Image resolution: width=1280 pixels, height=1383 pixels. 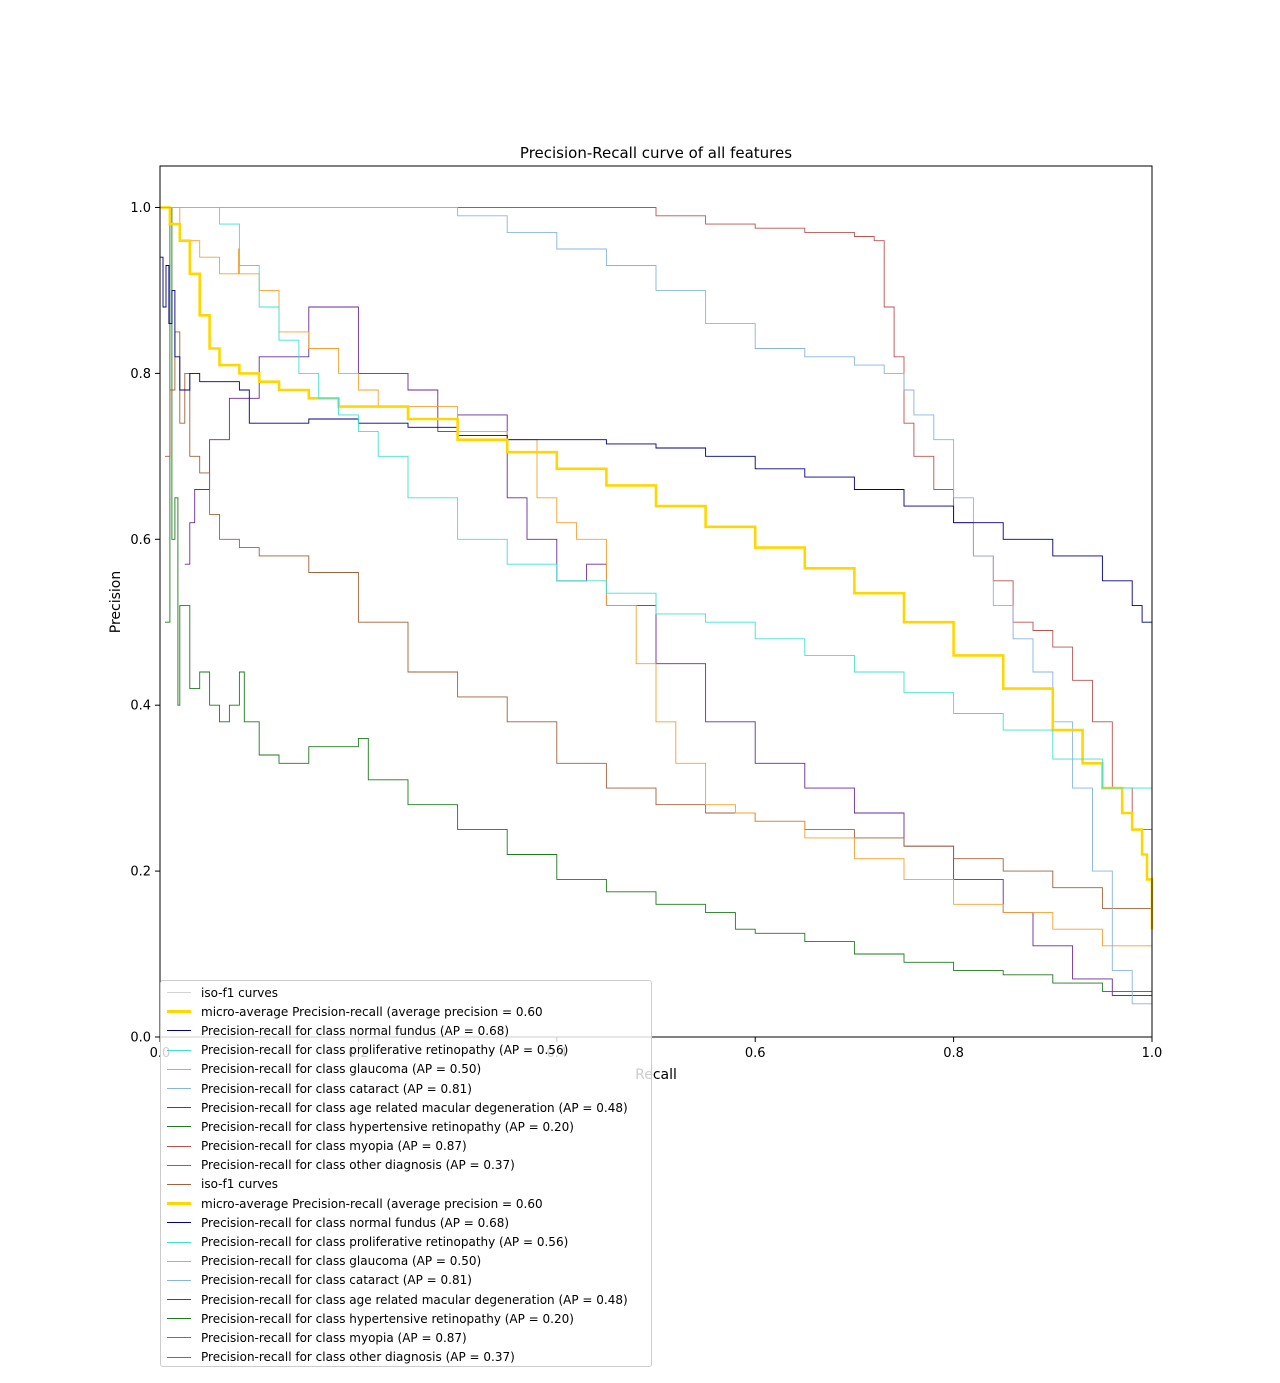 I want to click on y-tick-label: 0.8, so click(x=140, y=374).